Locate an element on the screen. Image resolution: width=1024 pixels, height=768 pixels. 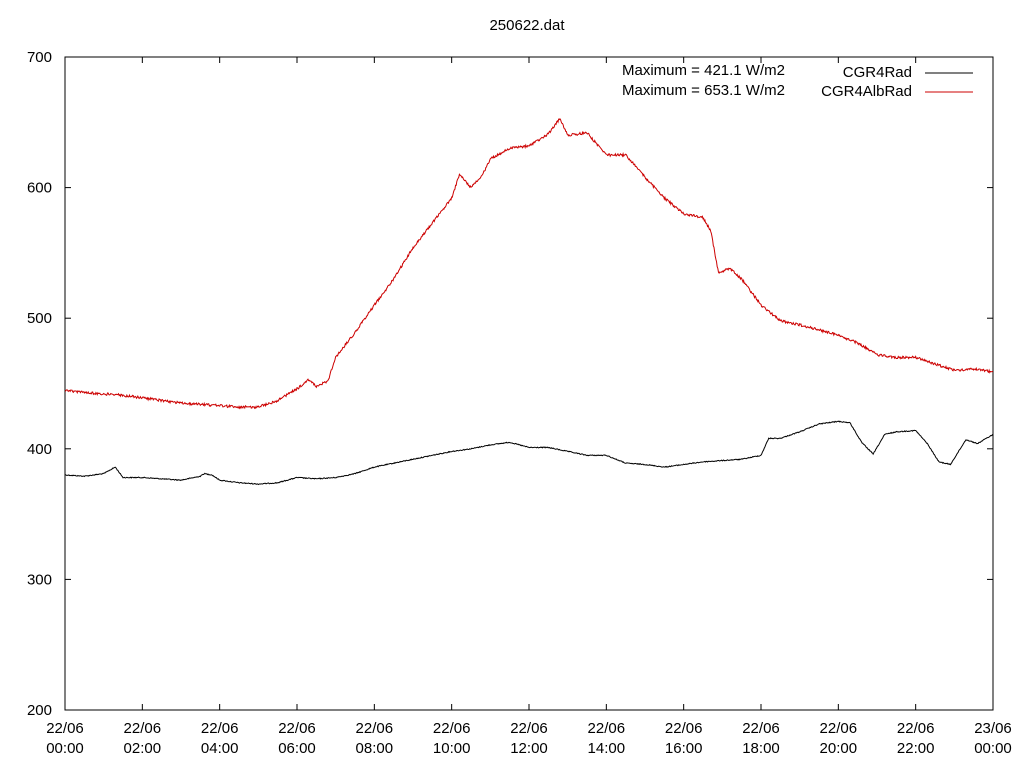
x-tick-label: 23/06 00:00 is located at coordinates (993, 738).